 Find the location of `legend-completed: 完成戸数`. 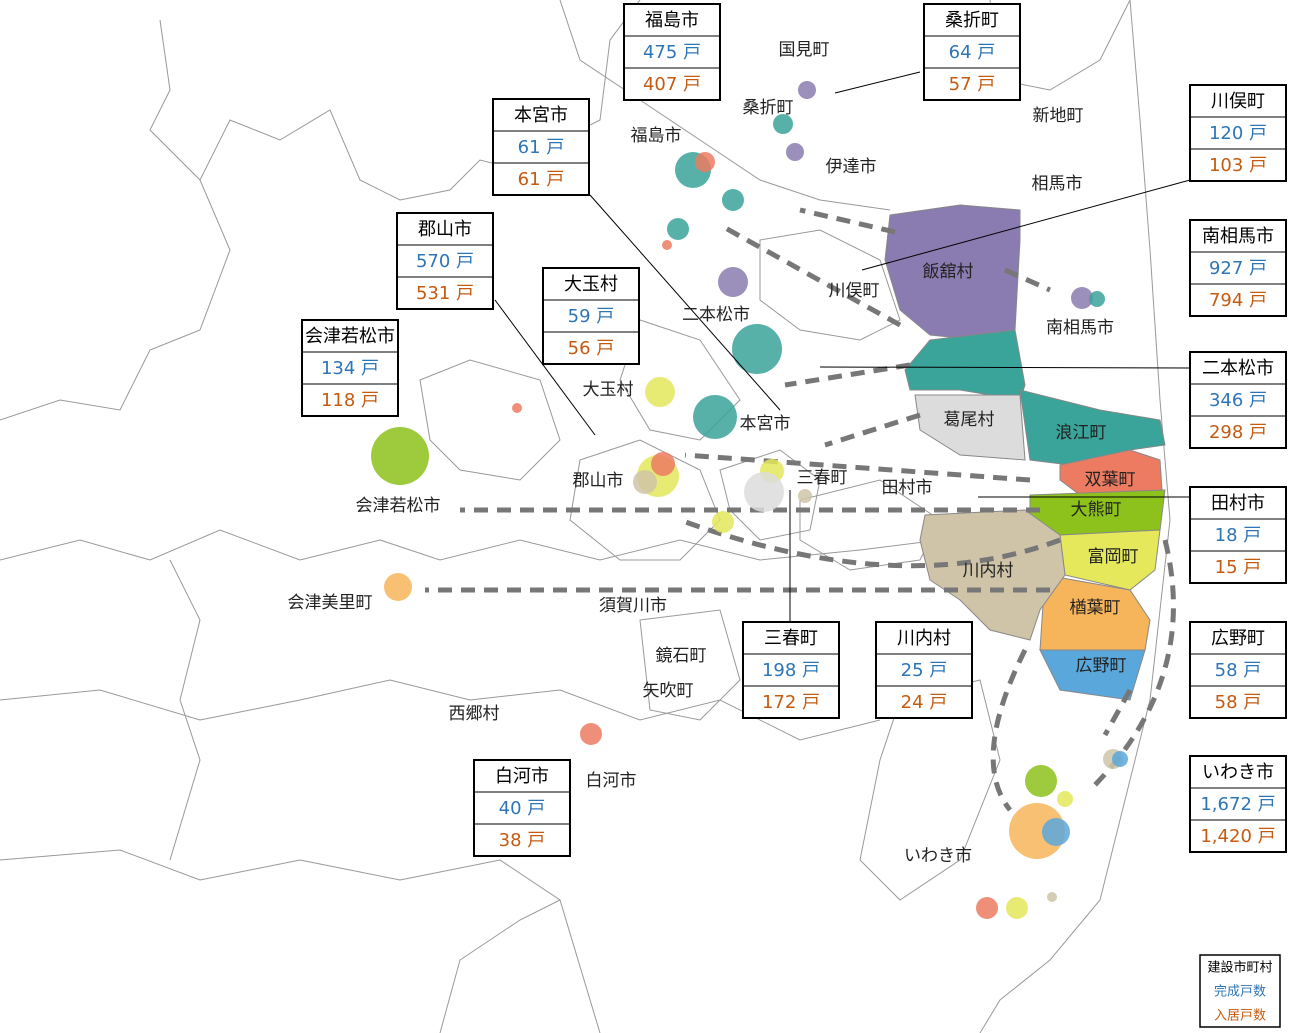

legend-completed: 完成戸数 is located at coordinates (1240, 992).